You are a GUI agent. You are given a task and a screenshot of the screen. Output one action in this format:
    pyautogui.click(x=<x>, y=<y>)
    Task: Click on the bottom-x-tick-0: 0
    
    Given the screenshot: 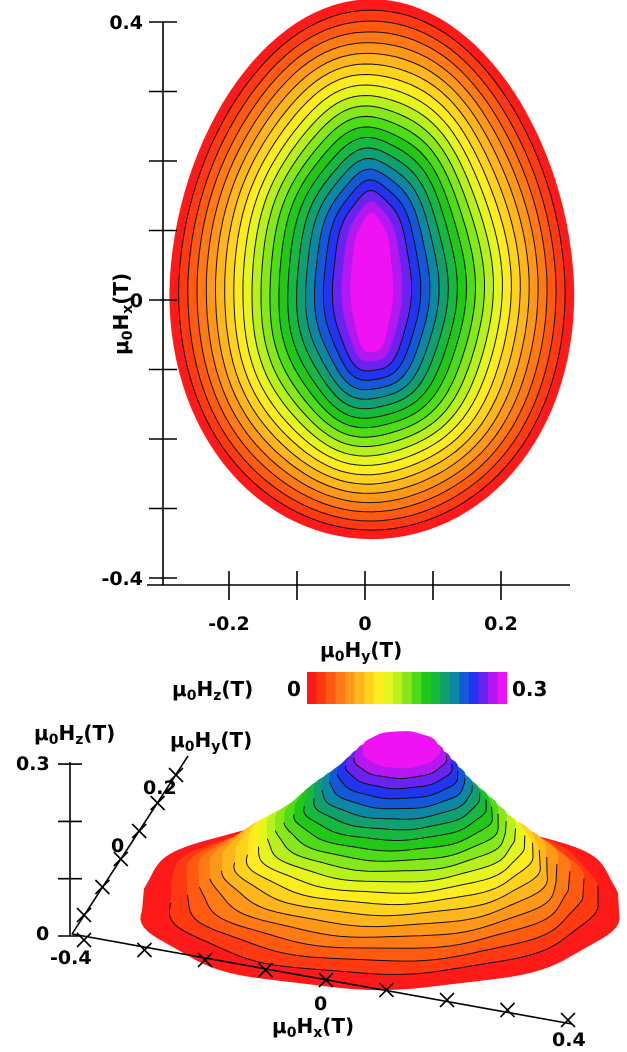 What is the action you would take?
    pyautogui.click(x=320, y=1004)
    